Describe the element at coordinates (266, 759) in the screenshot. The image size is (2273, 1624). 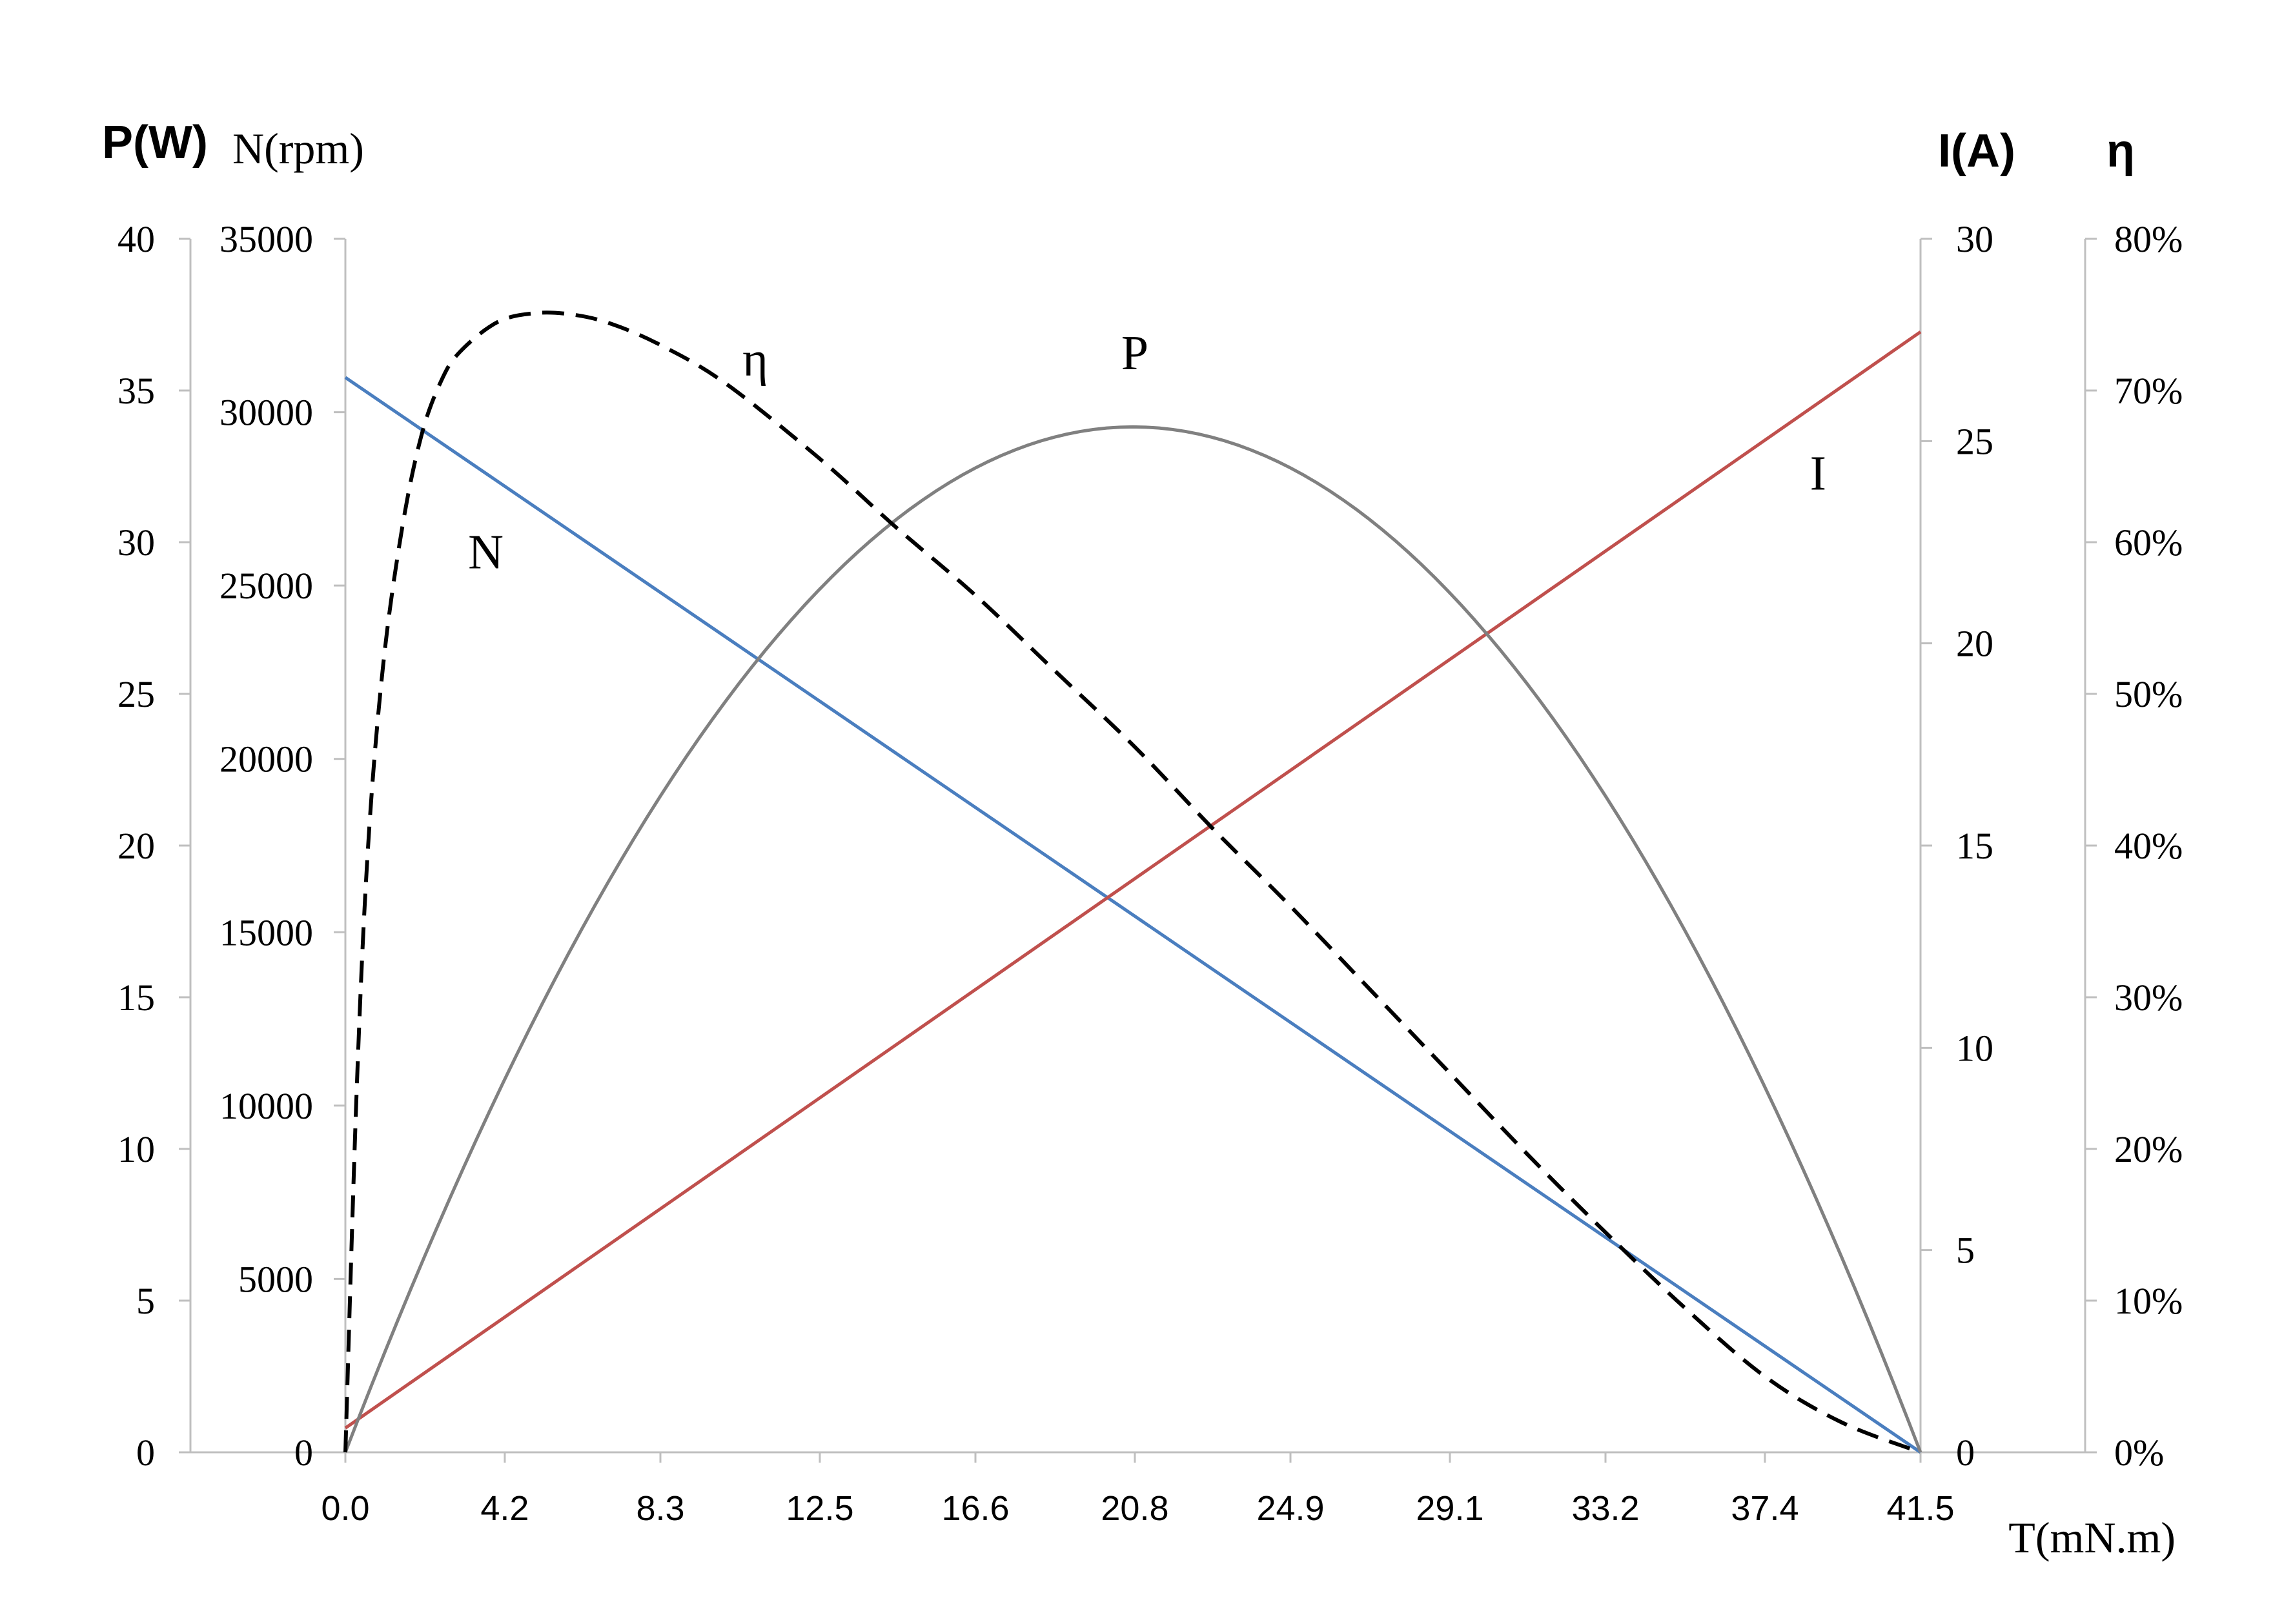
I see `speed-tick-label: 20000` at that location.